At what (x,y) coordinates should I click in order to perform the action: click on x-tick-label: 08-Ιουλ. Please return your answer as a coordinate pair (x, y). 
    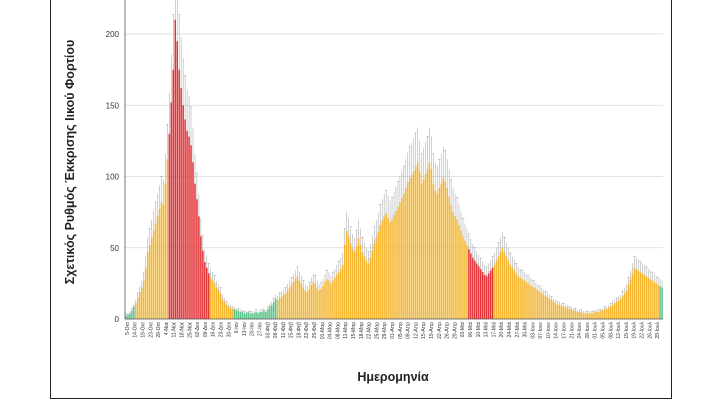
    Looking at the image, I should click on (611, 330).